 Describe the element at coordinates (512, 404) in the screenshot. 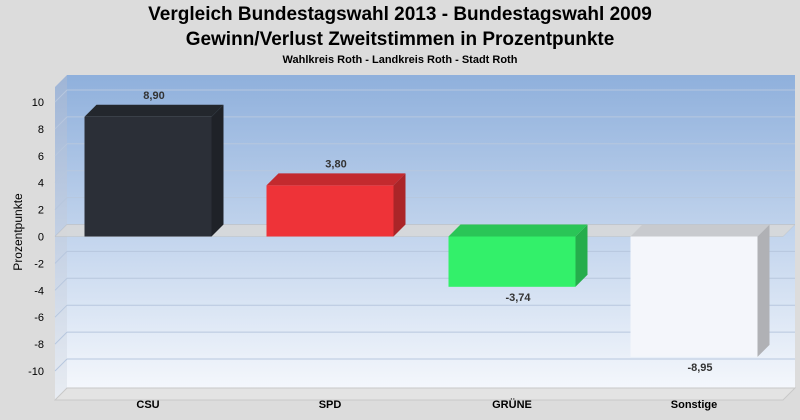

I see `x-tick-label: GRÜNE` at that location.